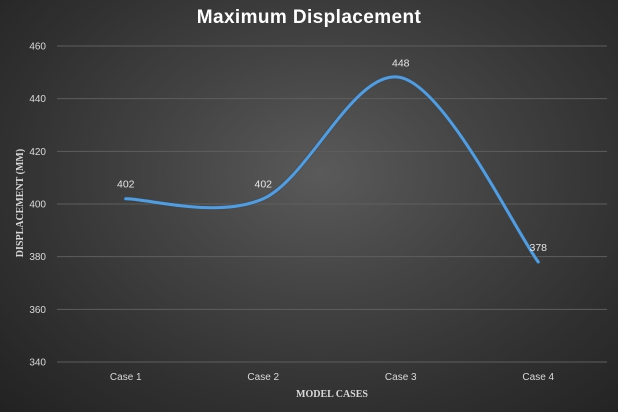 The width and height of the screenshot is (618, 412). I want to click on y-tick-label: 380, so click(37, 257).